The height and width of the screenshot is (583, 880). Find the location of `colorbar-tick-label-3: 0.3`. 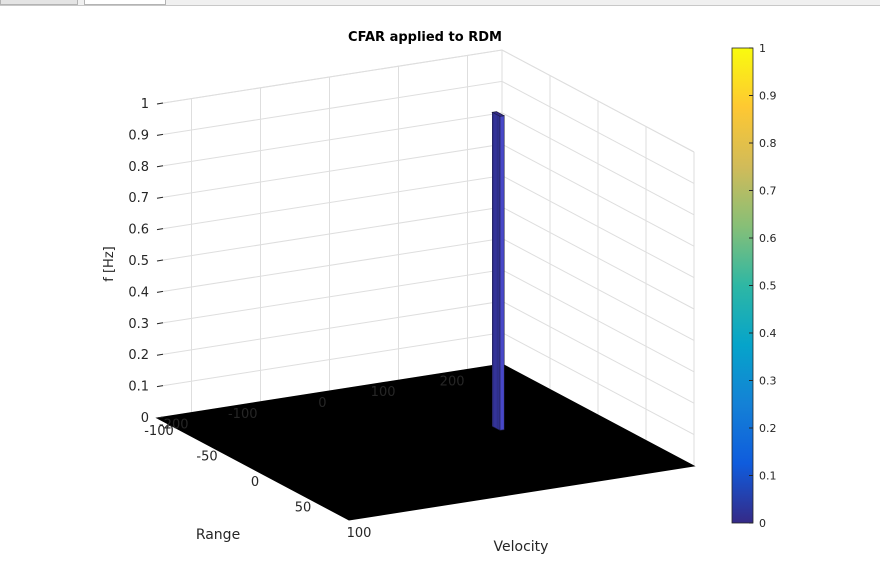

colorbar-tick-label-3: 0.3 is located at coordinates (768, 381).